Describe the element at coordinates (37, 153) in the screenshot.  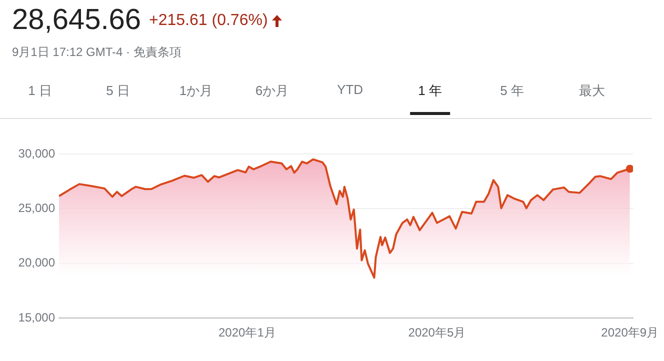
I see `y-tick-label: 30,000` at that location.